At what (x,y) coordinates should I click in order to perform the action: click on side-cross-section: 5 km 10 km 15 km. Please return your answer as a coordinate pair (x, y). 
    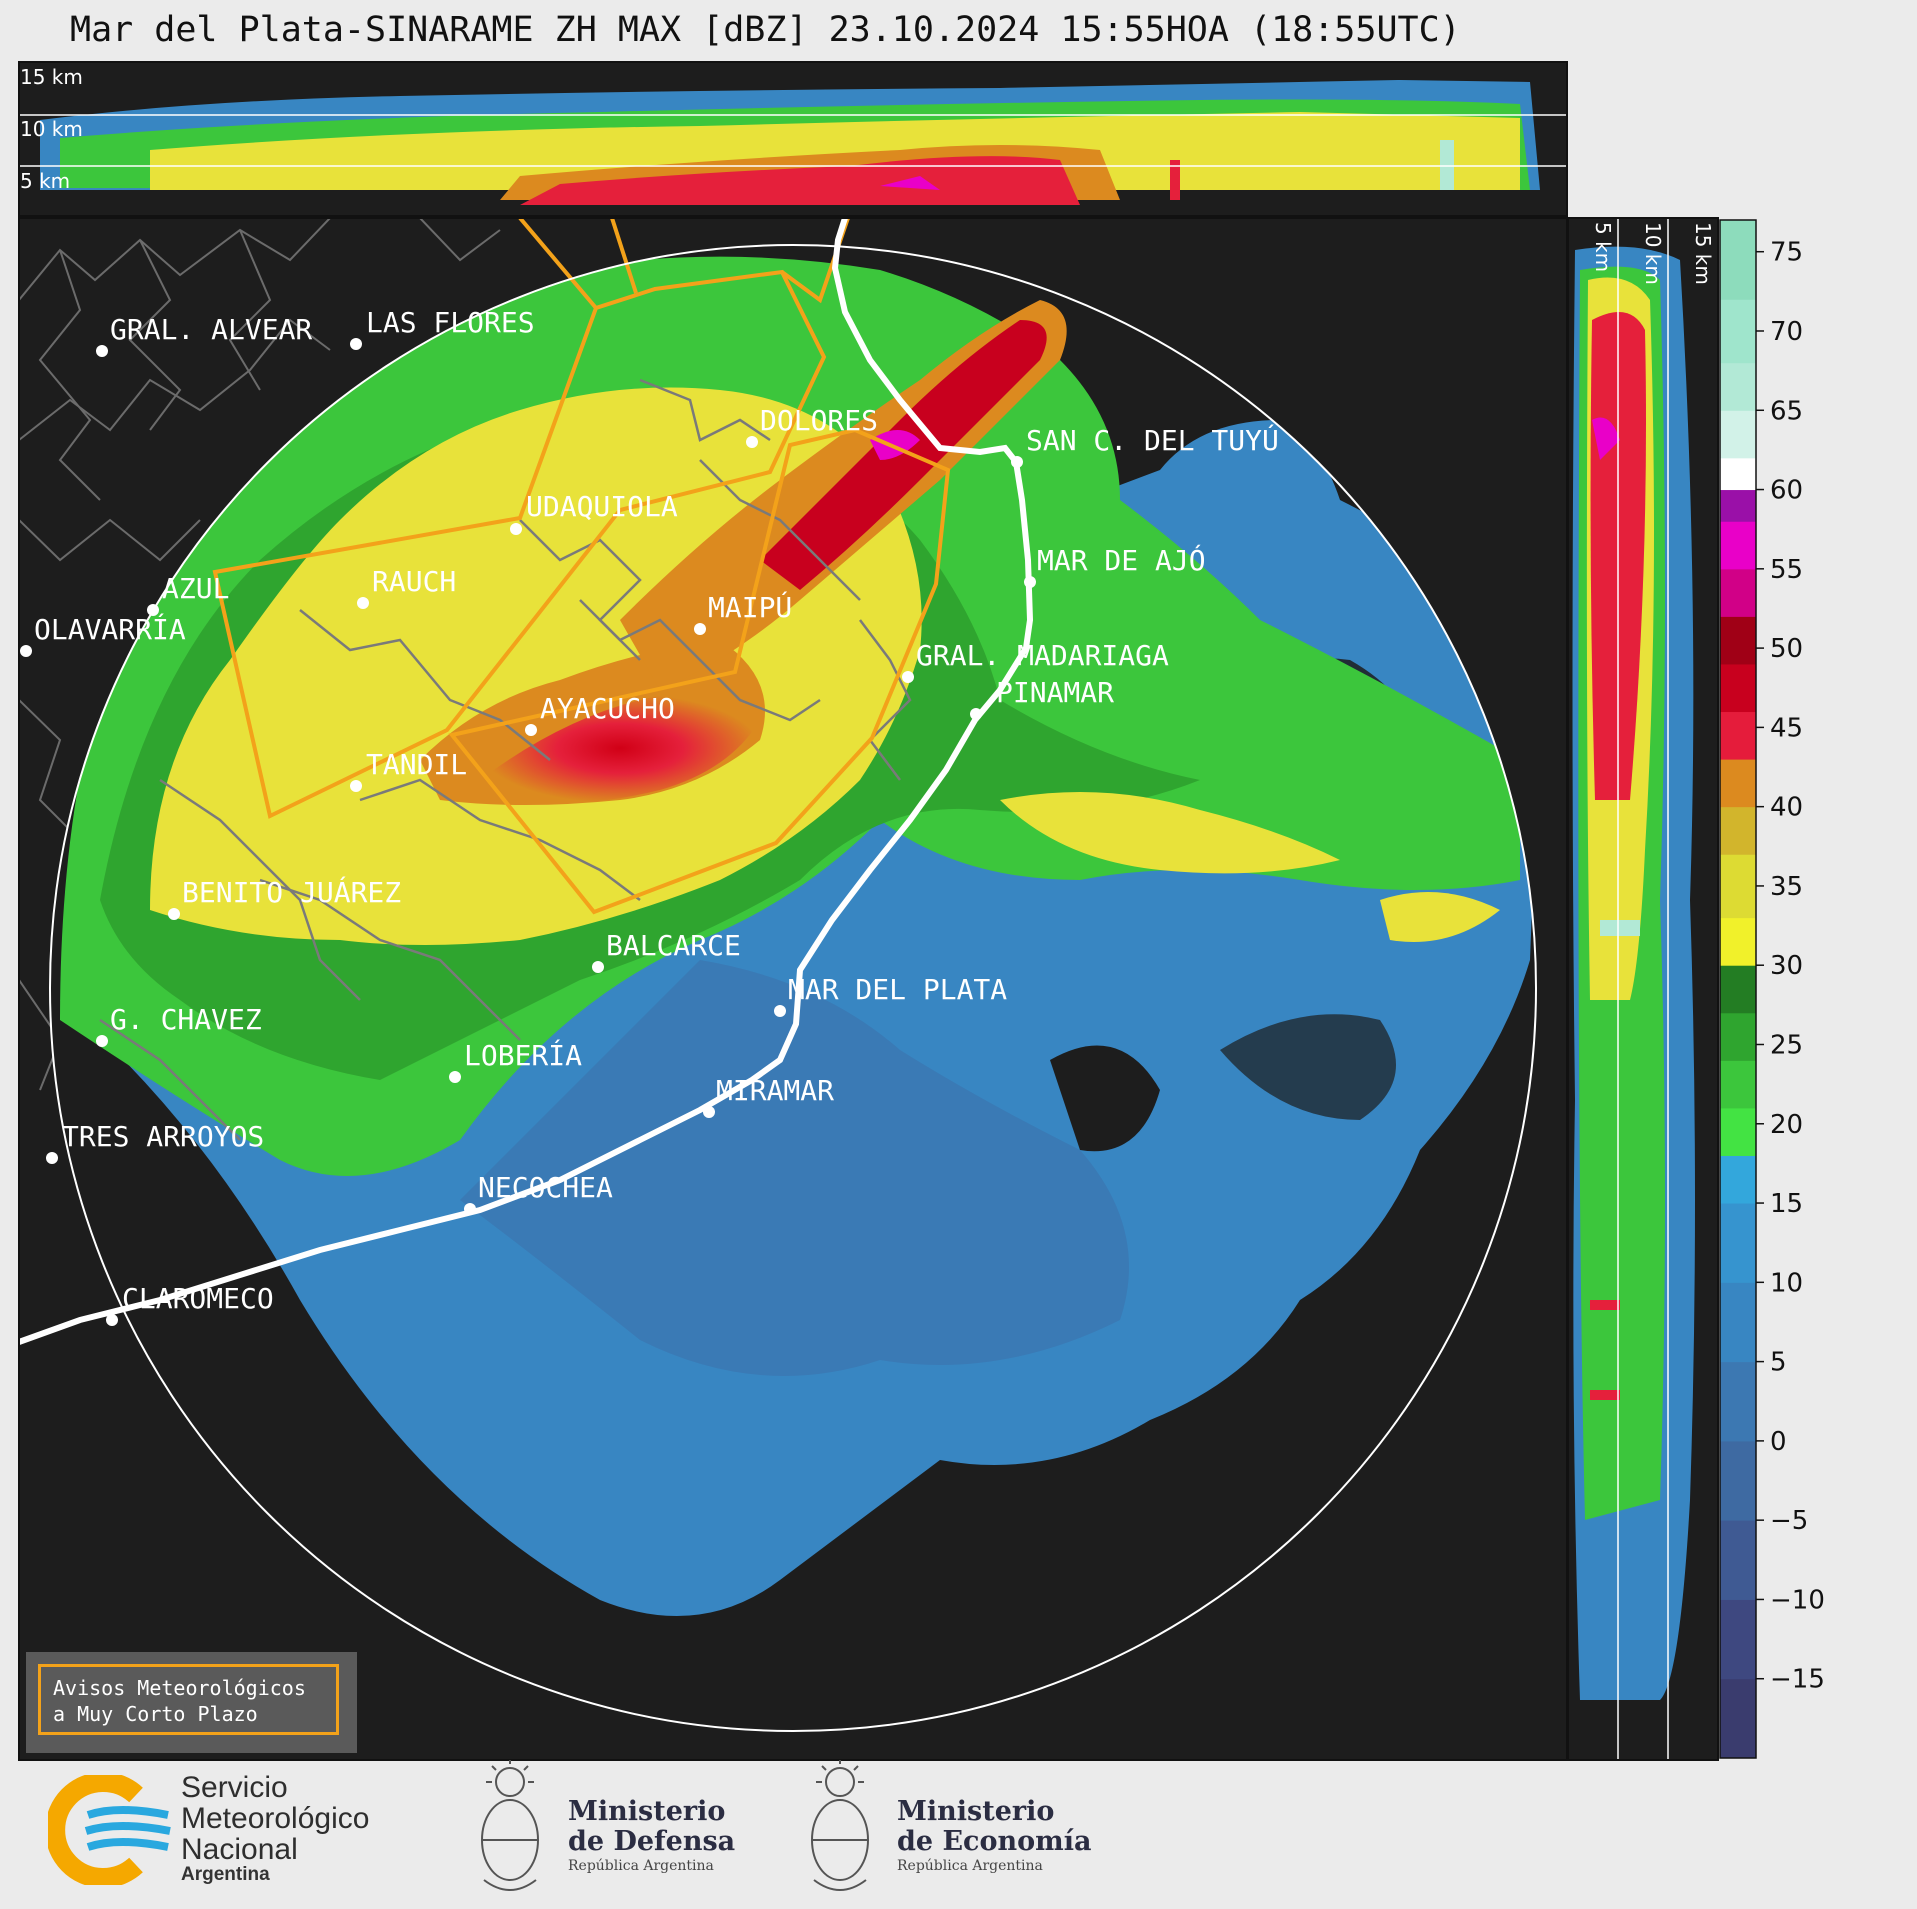
    Looking at the image, I should click on (1643, 989).